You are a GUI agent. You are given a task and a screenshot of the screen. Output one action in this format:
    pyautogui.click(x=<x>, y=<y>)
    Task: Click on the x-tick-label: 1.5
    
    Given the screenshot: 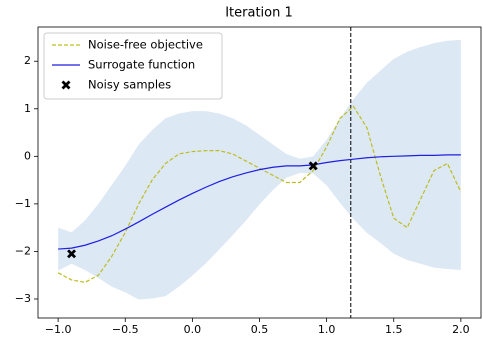 What is the action you would take?
    pyautogui.click(x=394, y=329)
    